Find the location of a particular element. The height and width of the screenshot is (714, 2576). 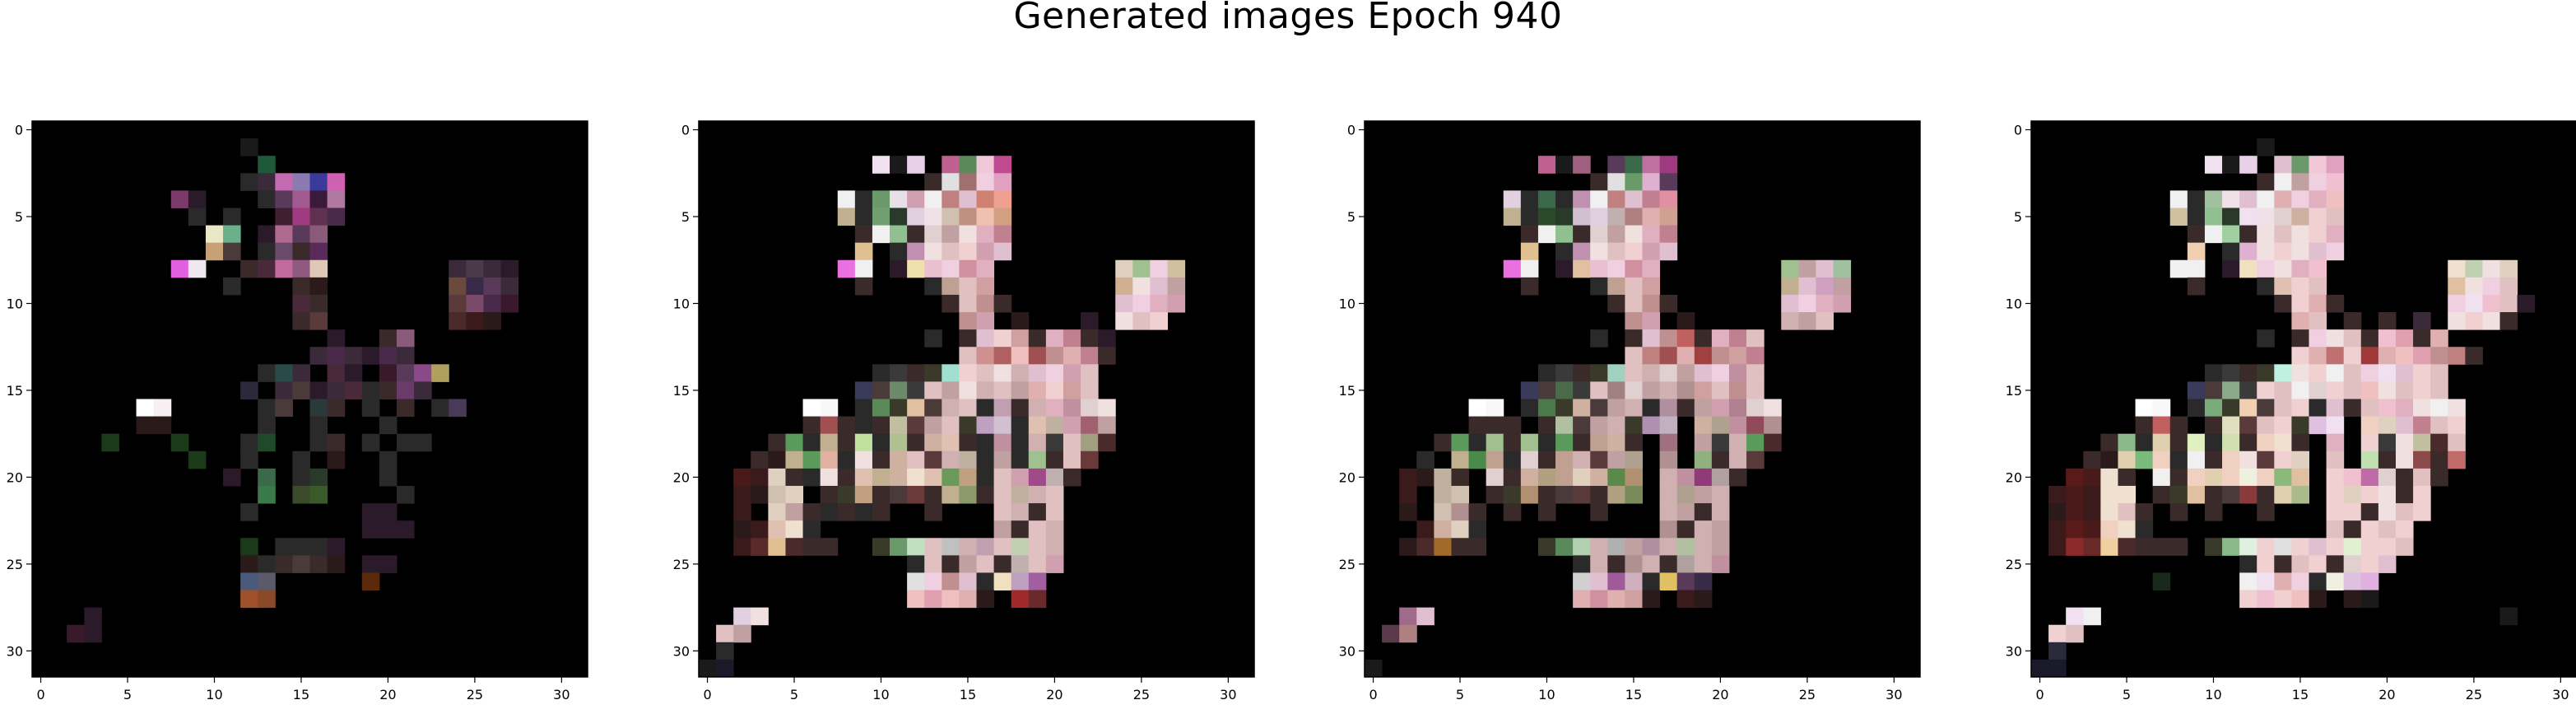

y-tick-label: 25 is located at coordinates (681, 564).